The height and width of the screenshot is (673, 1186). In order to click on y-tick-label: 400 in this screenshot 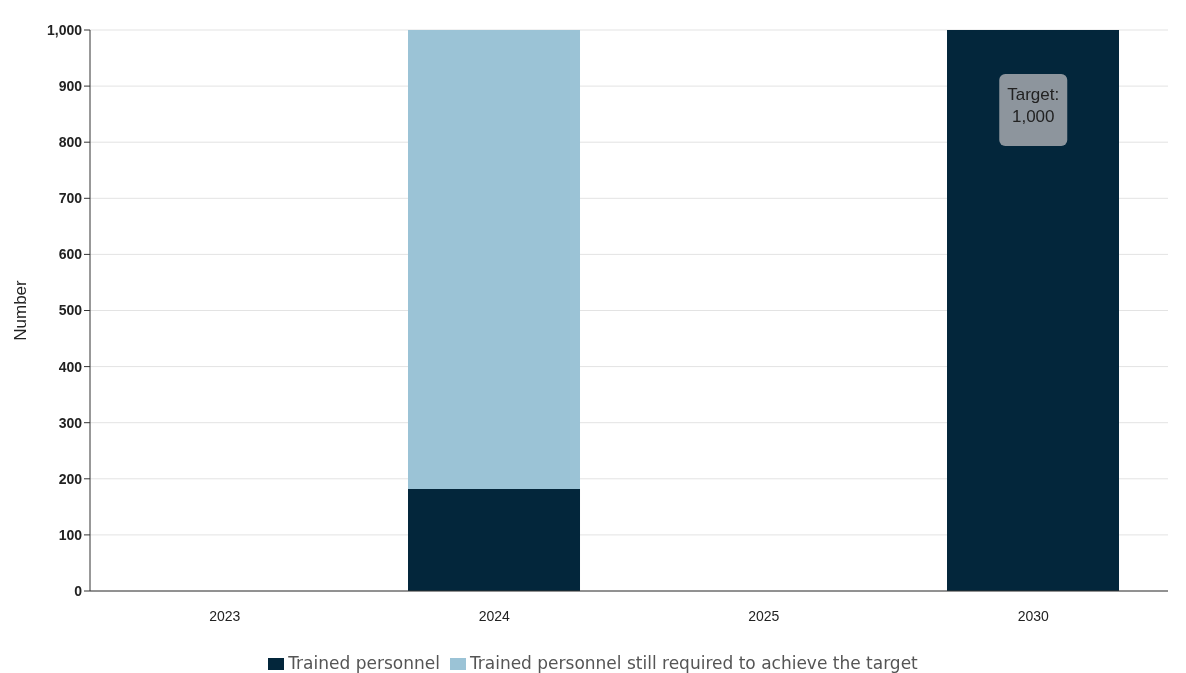, I will do `click(70, 366)`.